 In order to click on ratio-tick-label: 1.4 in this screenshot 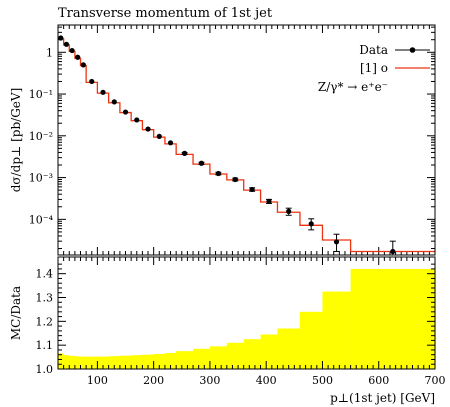, I will do `click(45, 274)`.